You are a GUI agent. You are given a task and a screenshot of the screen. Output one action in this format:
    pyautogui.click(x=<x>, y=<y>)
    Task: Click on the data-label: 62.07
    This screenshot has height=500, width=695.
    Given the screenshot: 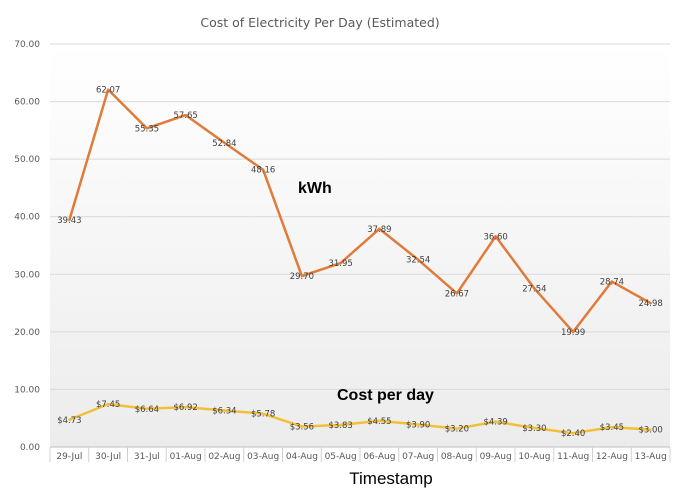 What is the action you would take?
    pyautogui.click(x=108, y=91)
    